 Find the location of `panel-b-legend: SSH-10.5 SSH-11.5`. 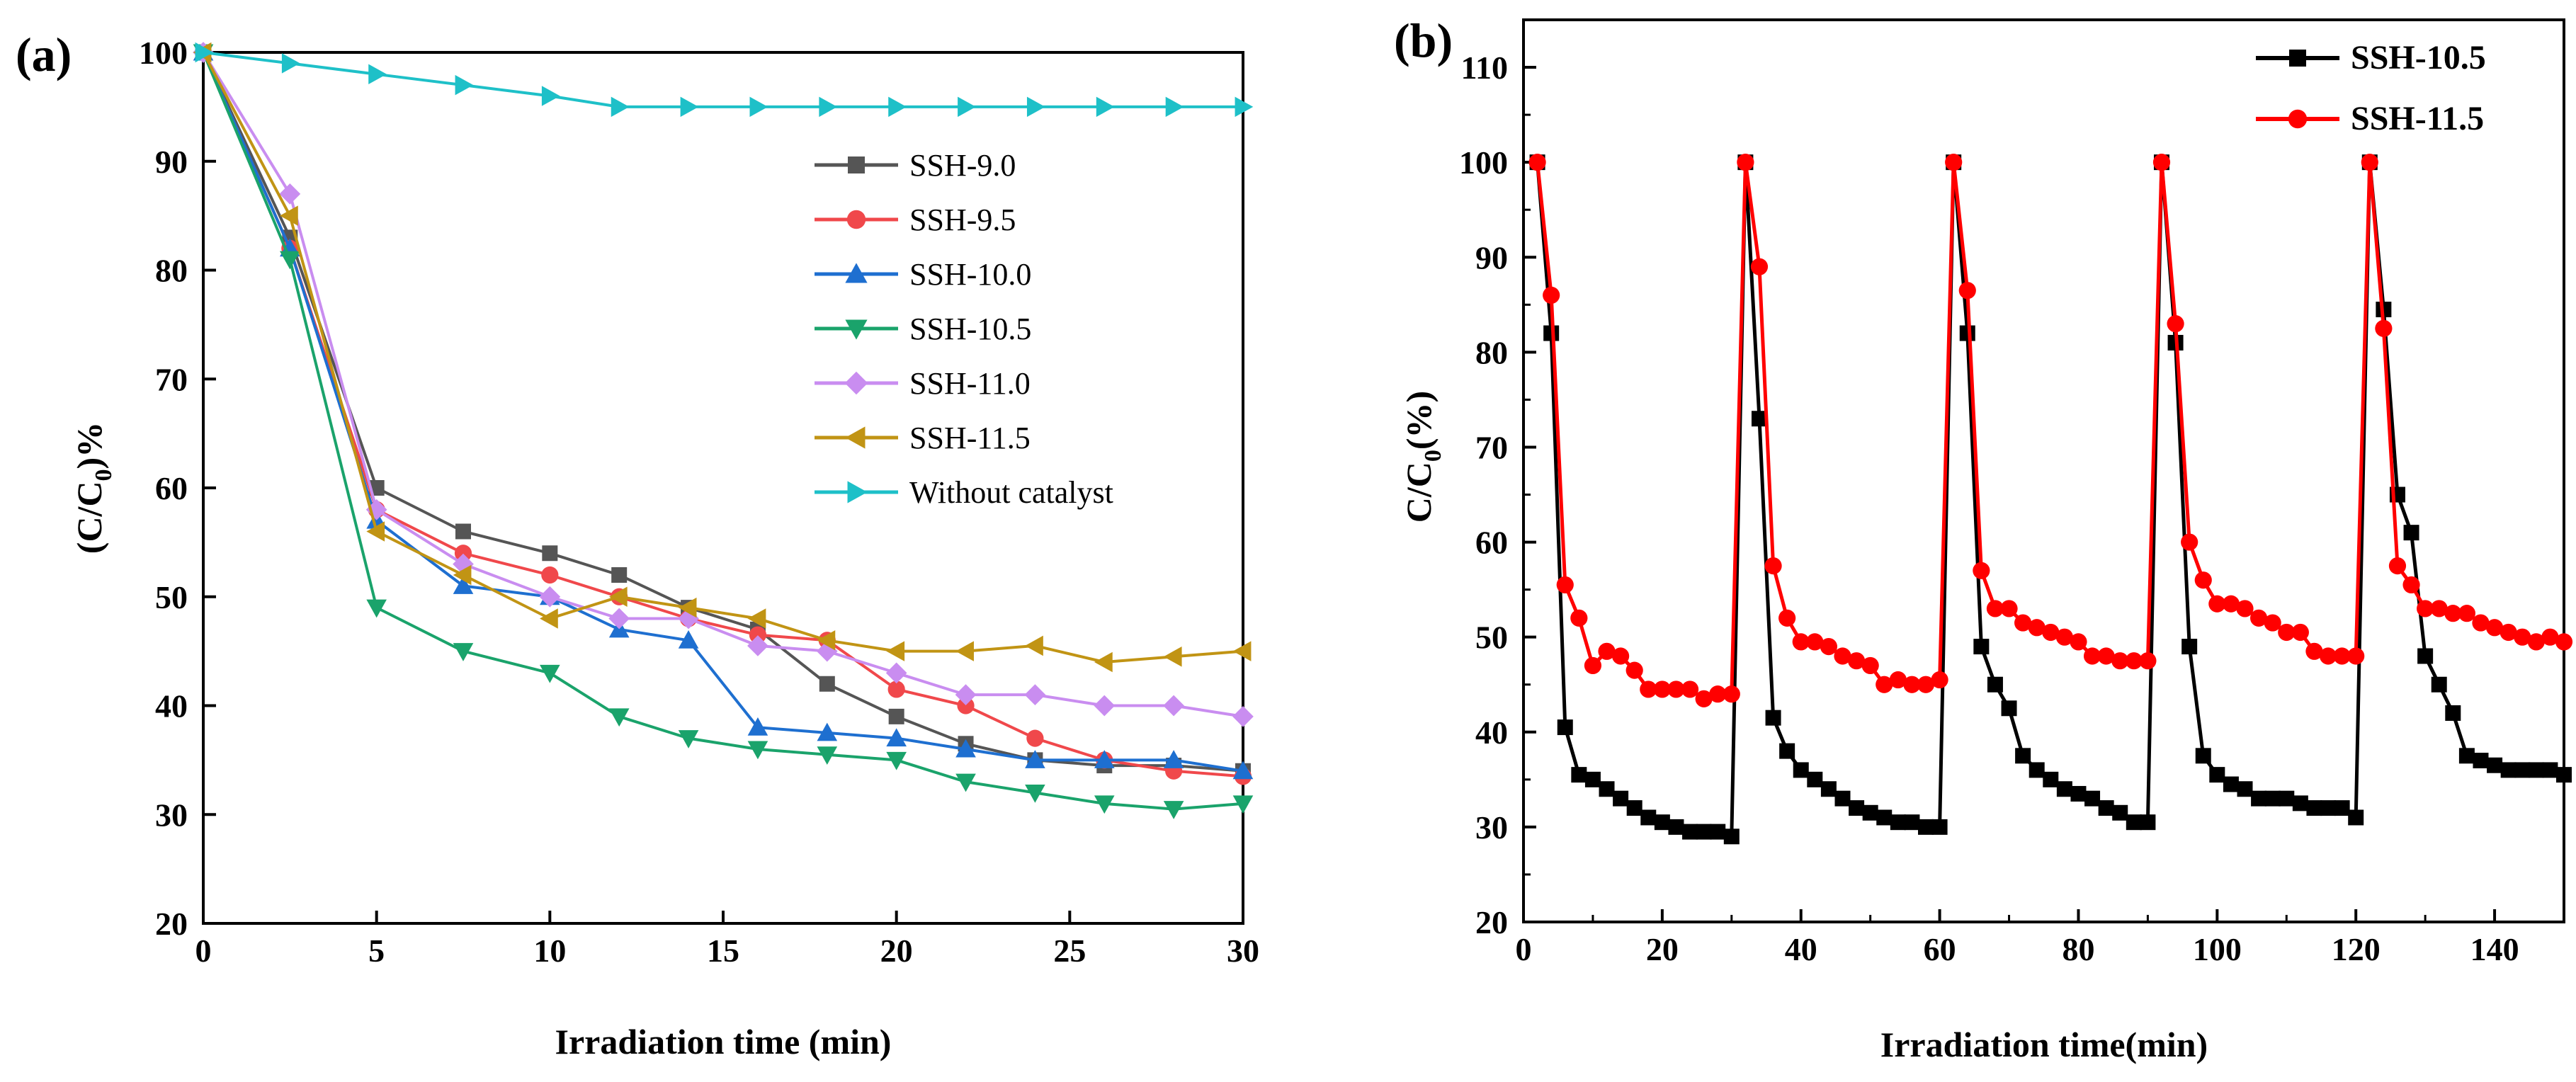

panel-b-legend: SSH-10.5 SSH-11.5 is located at coordinates (2371, 88).